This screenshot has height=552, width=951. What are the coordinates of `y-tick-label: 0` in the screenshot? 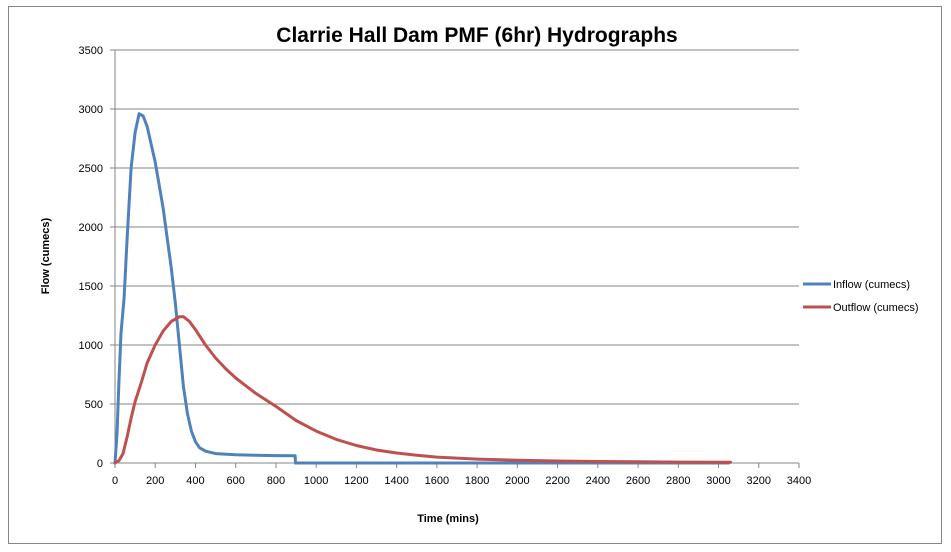 It's located at (100, 464).